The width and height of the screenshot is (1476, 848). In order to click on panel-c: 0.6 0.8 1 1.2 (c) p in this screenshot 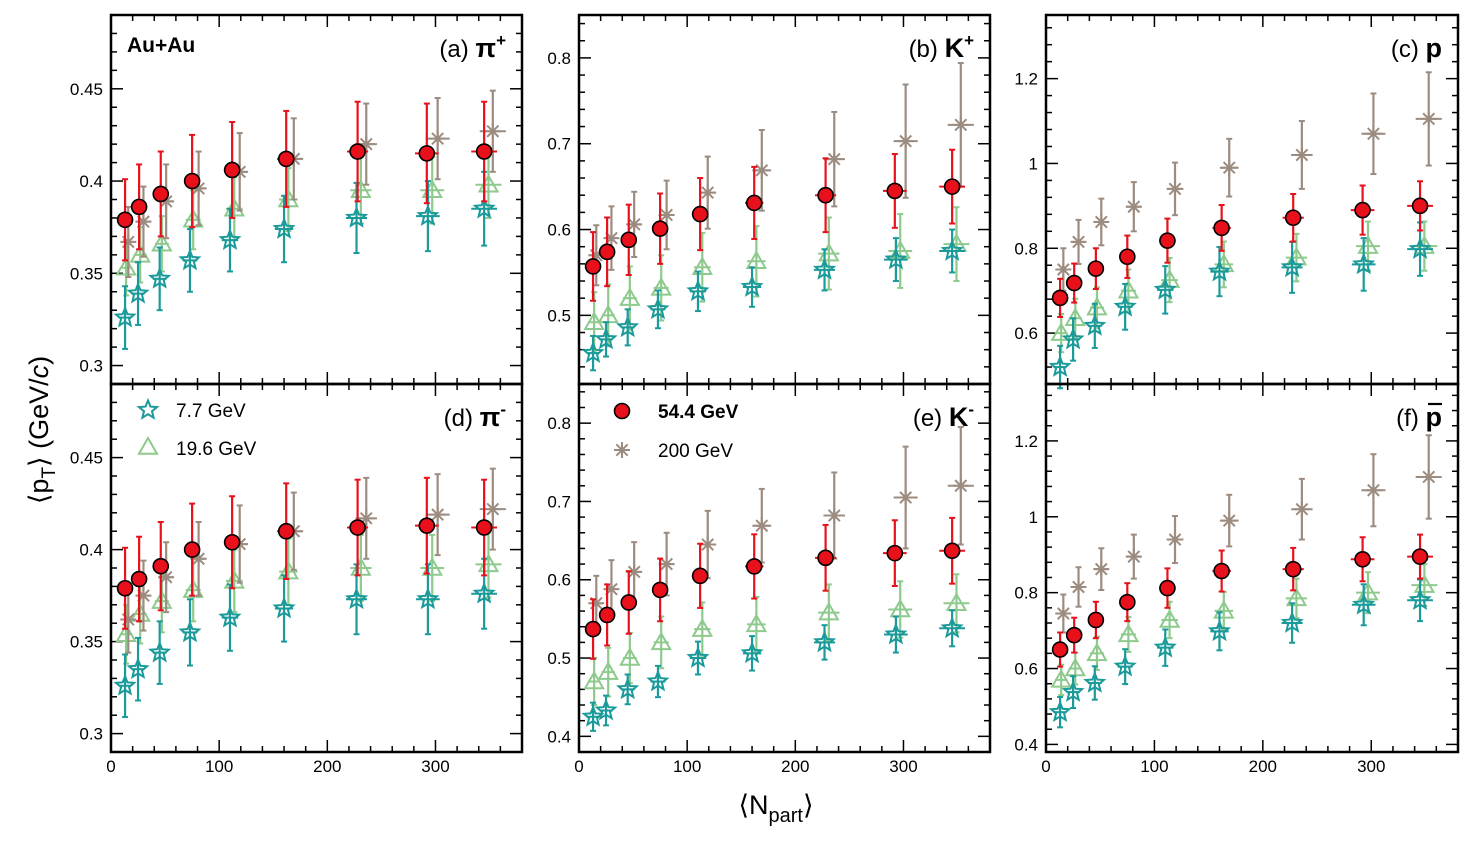, I will do `click(1237, 201)`.